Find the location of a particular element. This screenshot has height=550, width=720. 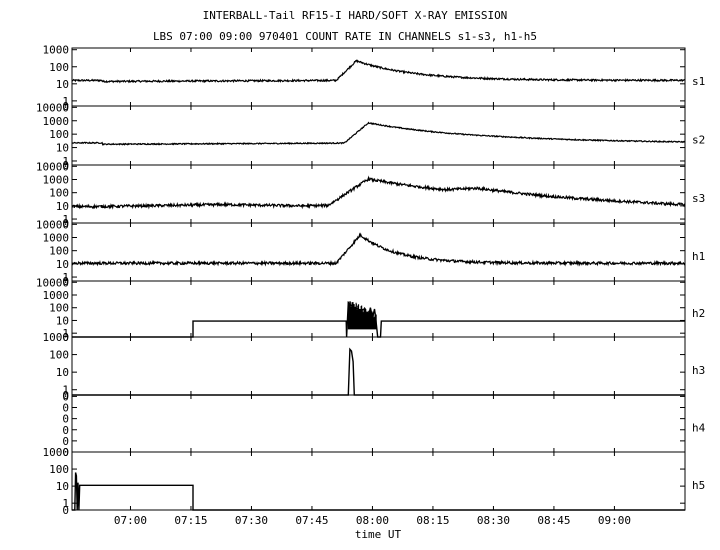

x-tick-label: 08:45 is located at coordinates (553, 520).